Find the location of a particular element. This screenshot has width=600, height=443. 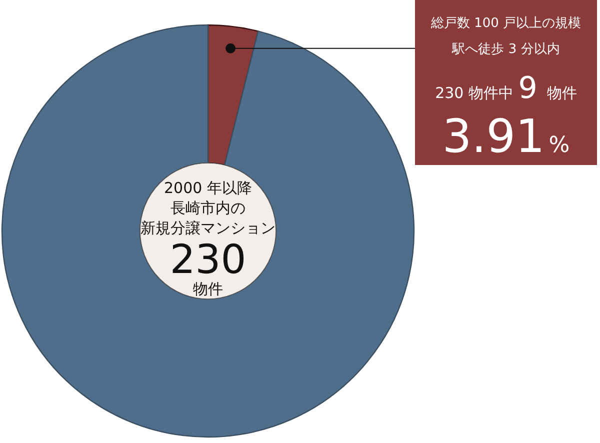

annotation: 総戸数 100 戸以上の規模 is located at coordinates (506, 23).